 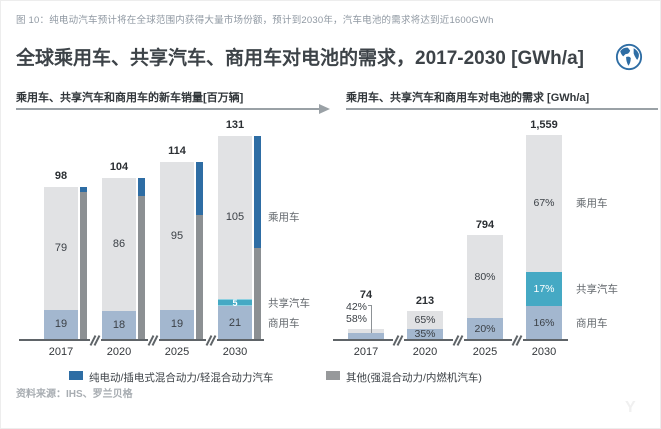 What do you see at coordinates (544, 125) in the screenshot?
I see `bar-total-label: 1,559` at bounding box center [544, 125].